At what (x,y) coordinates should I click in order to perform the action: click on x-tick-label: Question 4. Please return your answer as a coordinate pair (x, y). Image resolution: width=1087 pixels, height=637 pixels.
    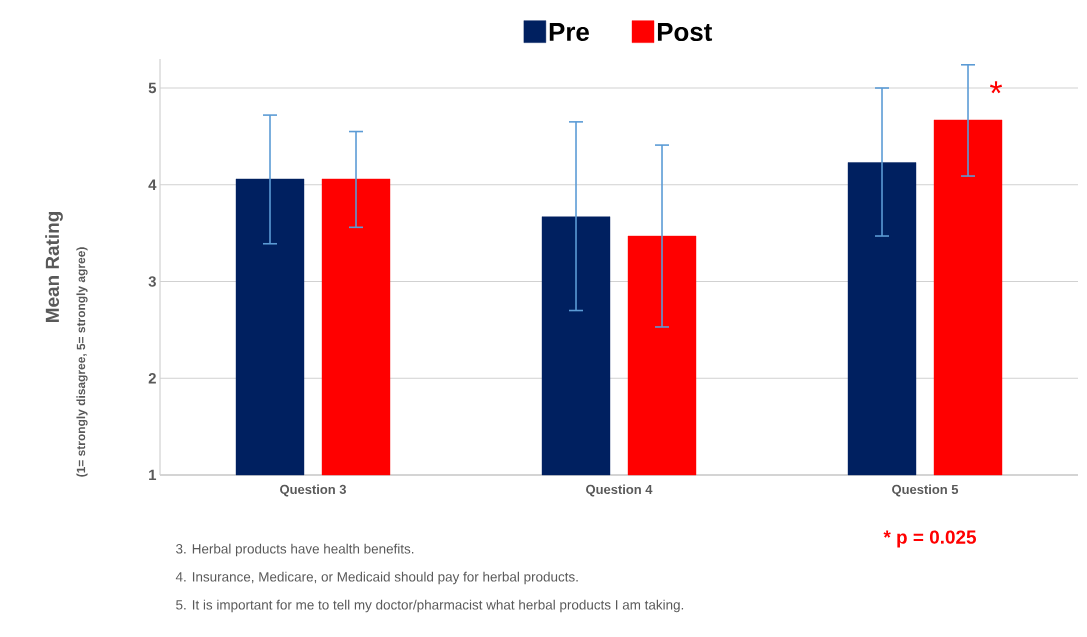
    Looking at the image, I should click on (619, 490).